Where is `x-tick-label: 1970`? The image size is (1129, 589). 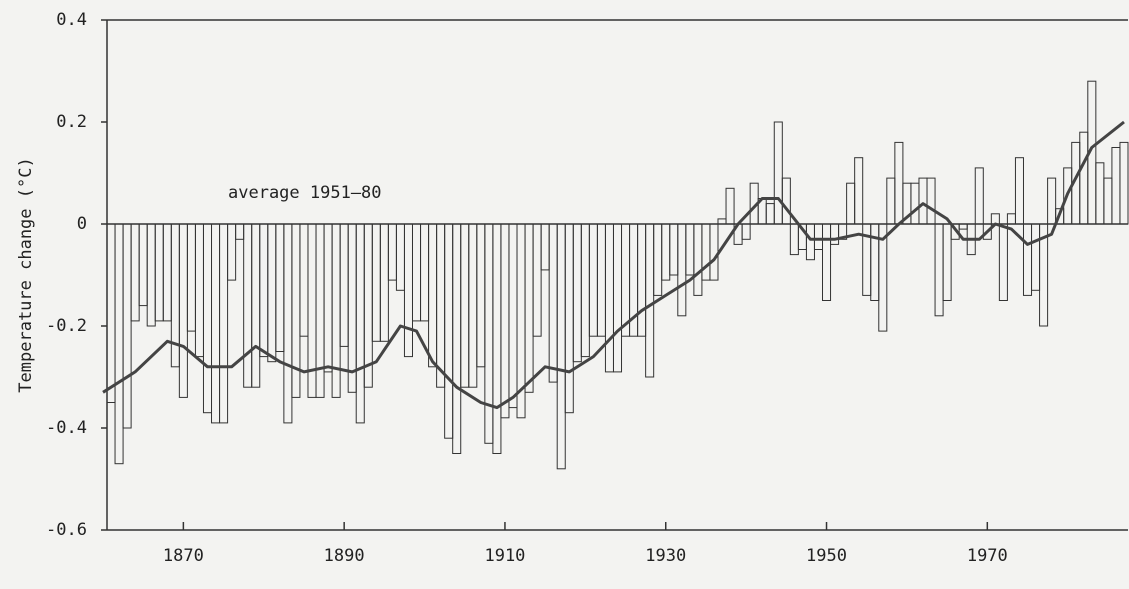
x-tick-label: 1970 is located at coordinates (987, 556).